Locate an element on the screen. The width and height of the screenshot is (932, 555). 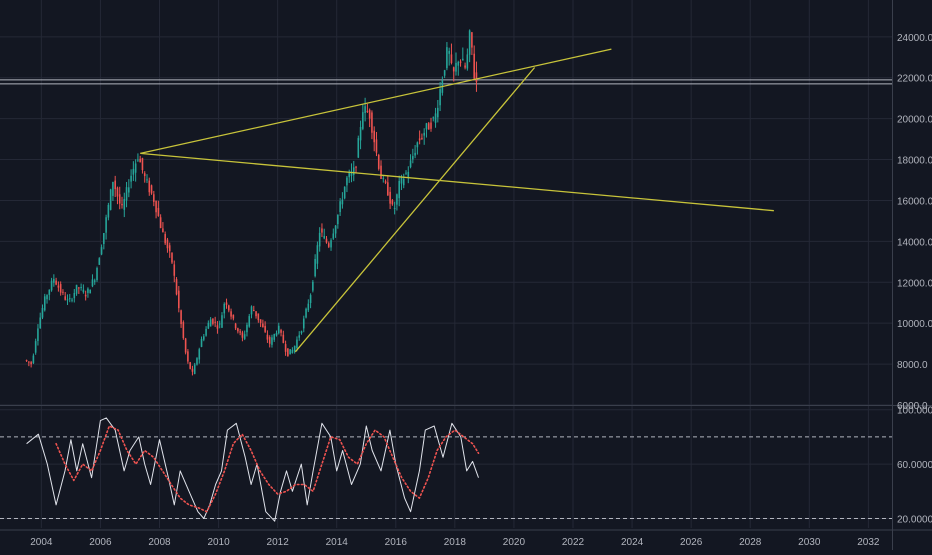
price-tick-label: 6000.0 is located at coordinates (912, 406).